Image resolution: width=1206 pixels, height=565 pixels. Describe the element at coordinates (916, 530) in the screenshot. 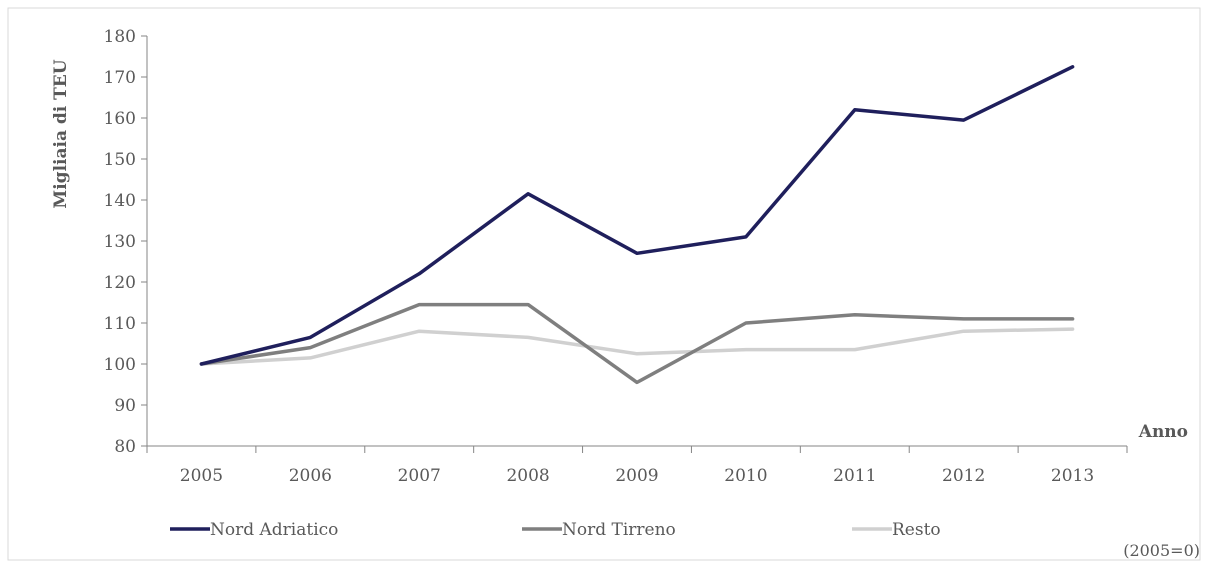

I see `legend-label-resto: Resto` at that location.